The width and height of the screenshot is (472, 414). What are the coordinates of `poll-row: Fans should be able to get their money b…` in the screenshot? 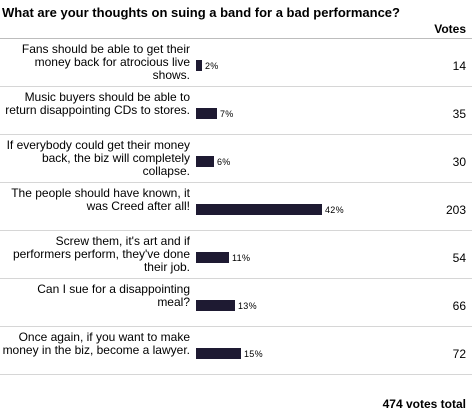 It's located at (236, 63).